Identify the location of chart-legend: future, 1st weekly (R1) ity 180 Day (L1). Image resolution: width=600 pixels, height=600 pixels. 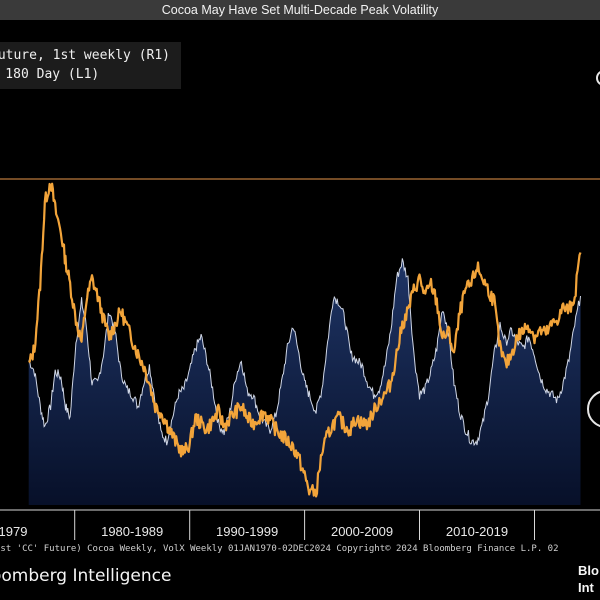
(90, 65).